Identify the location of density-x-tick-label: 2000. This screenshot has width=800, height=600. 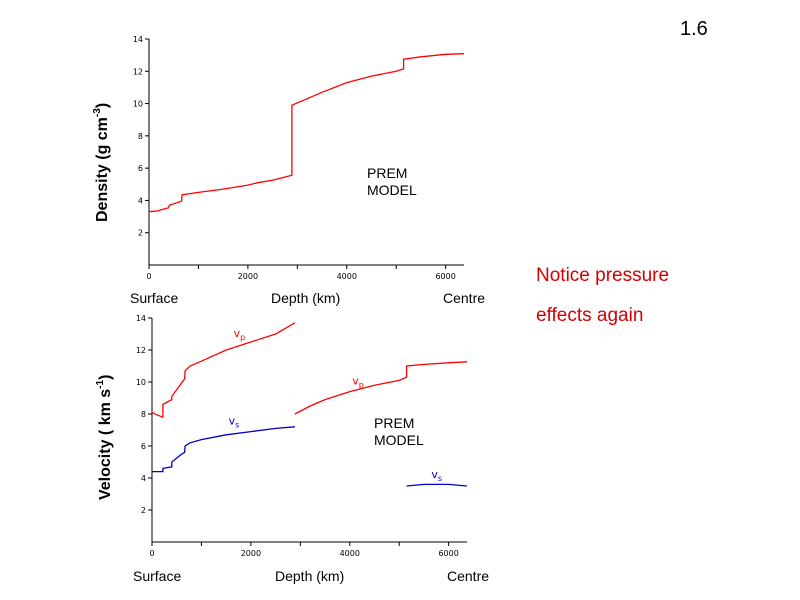
(248, 276).